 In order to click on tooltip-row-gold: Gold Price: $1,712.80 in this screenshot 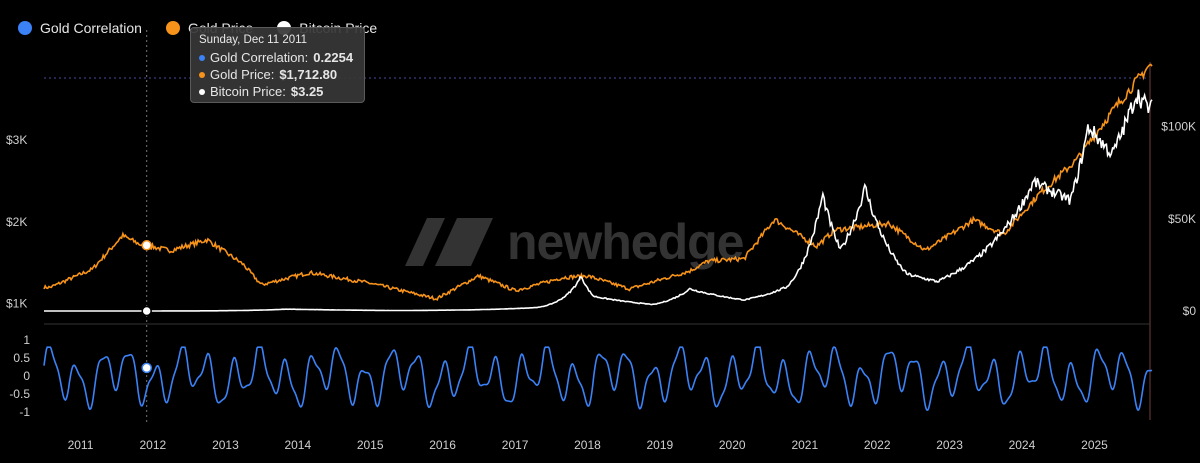, I will do `click(277, 74)`.